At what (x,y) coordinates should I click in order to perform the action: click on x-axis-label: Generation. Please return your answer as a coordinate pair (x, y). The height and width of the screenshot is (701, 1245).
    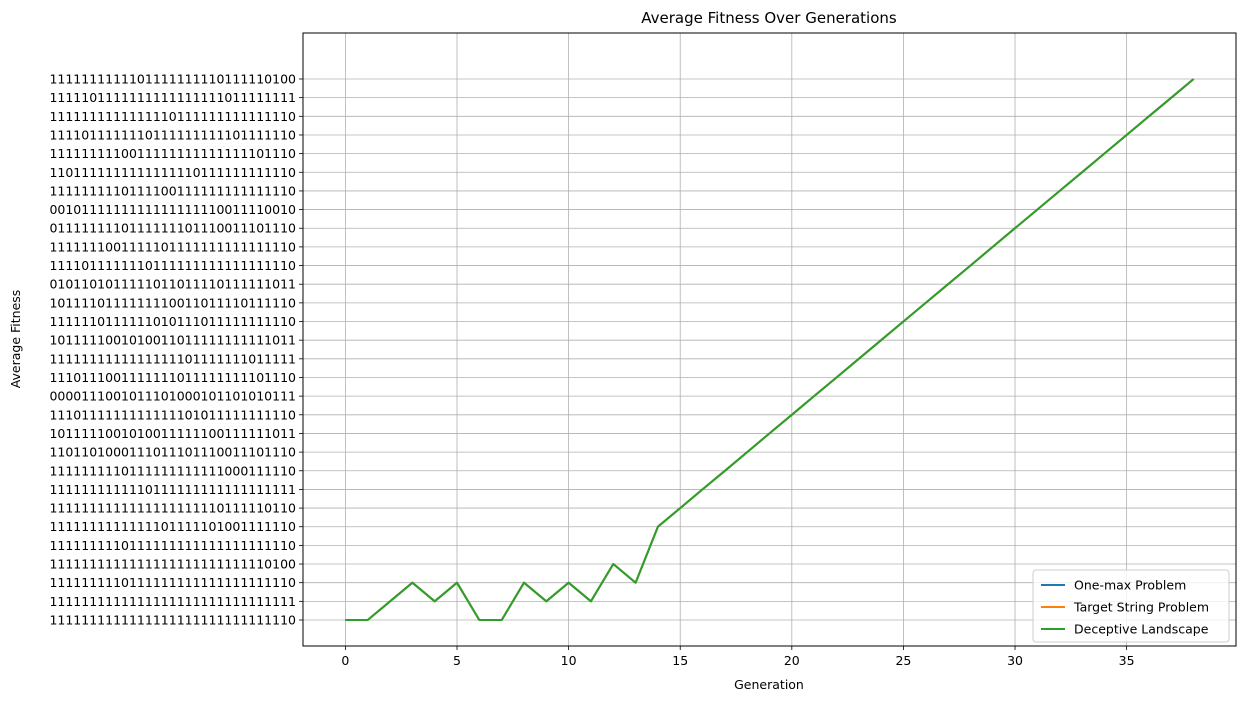
    Looking at the image, I should click on (769, 684).